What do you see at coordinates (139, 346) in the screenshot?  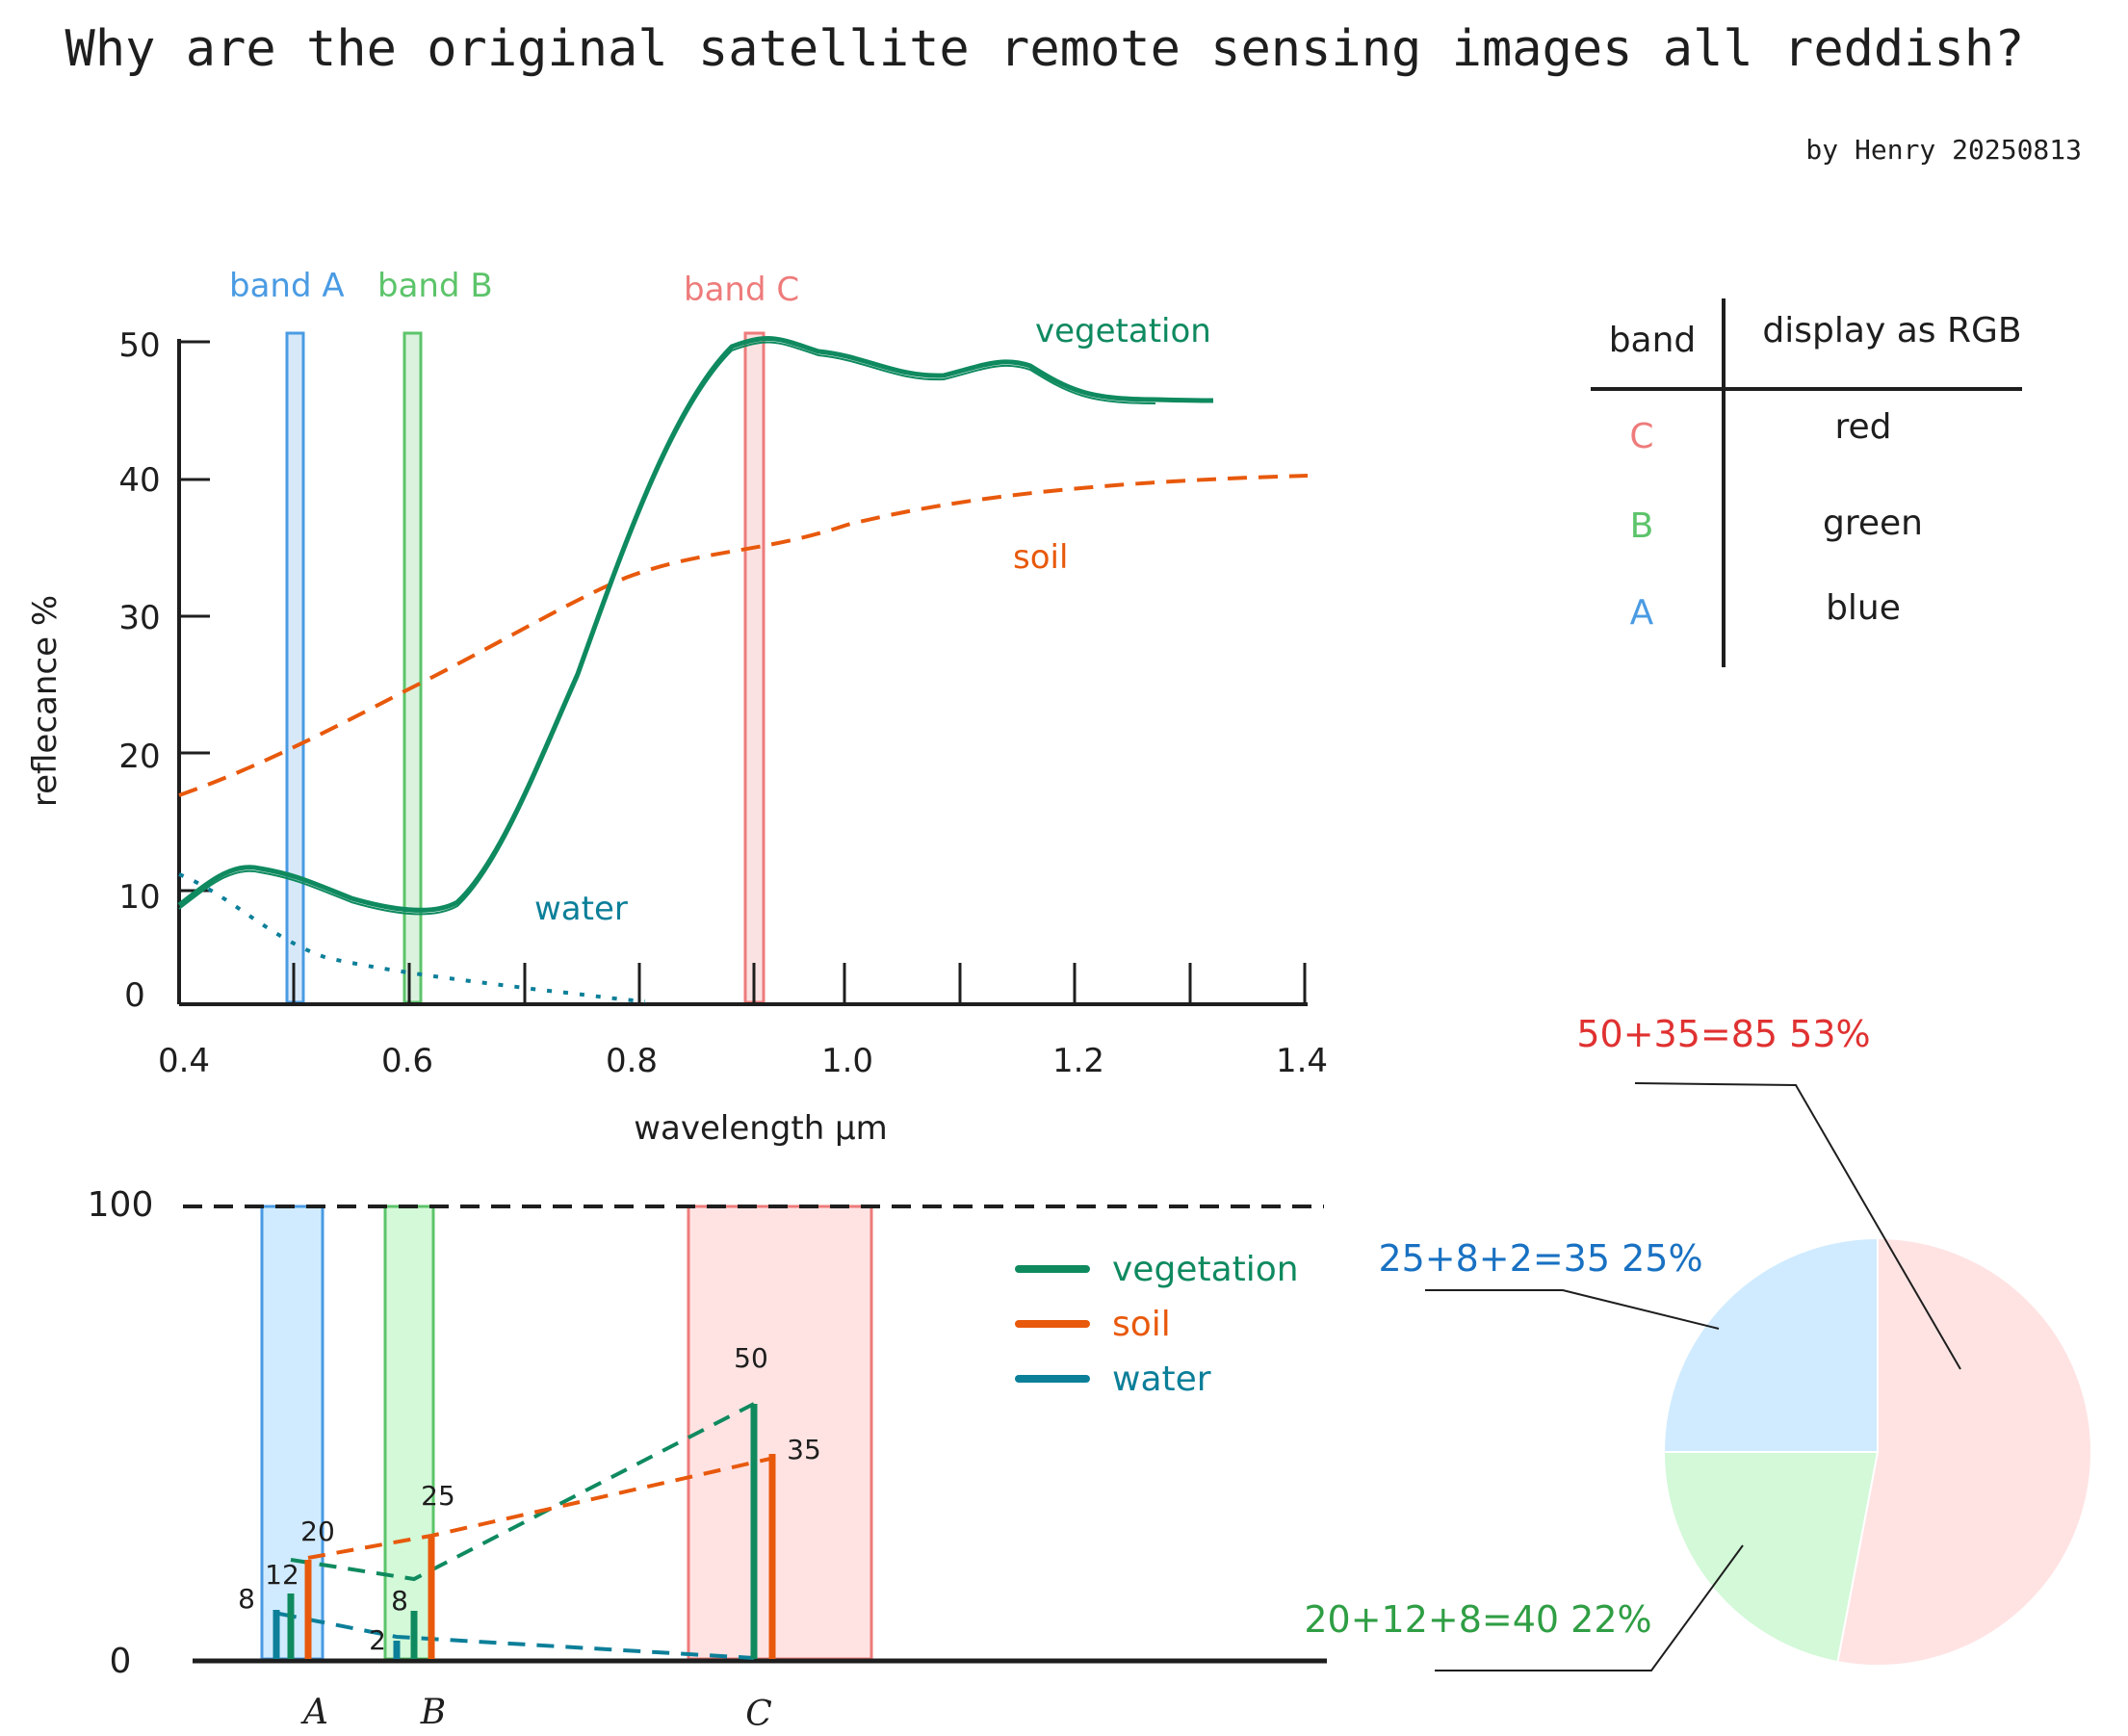 I see `y-tick-label: 50` at bounding box center [139, 346].